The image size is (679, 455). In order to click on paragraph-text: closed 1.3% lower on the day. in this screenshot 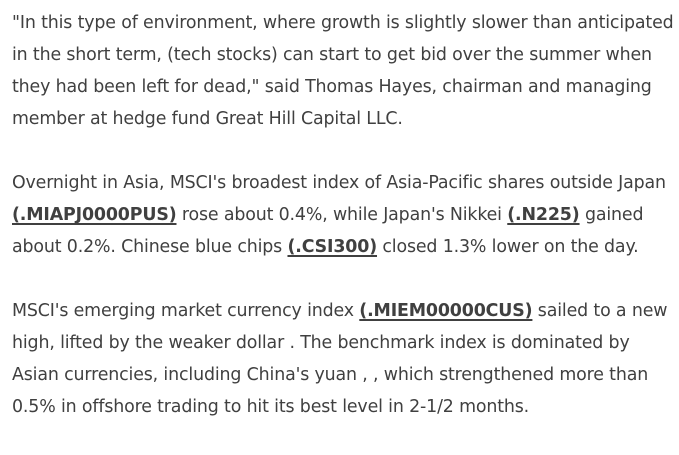, I will do `click(508, 247)`.